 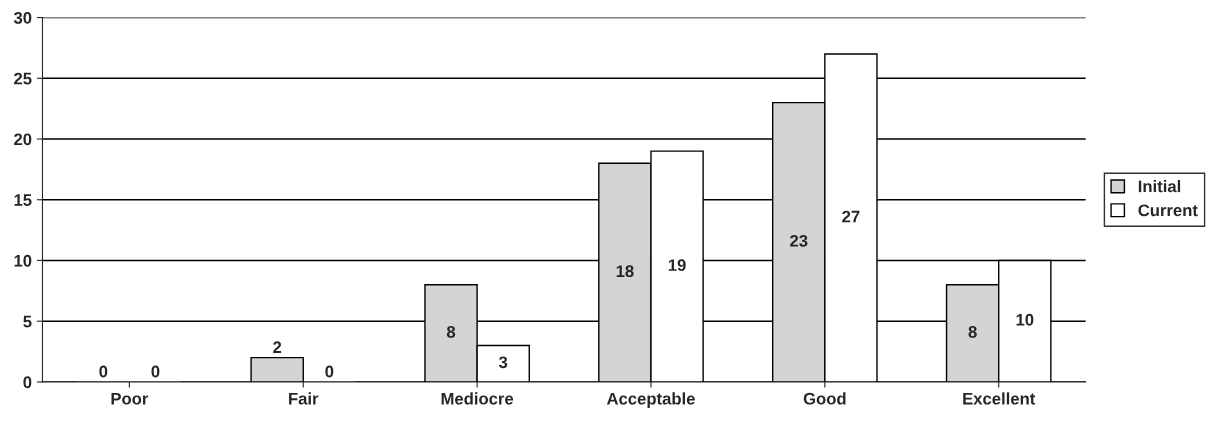 What do you see at coordinates (23, 78) in the screenshot?
I see `y-tick-label: 25` at bounding box center [23, 78].